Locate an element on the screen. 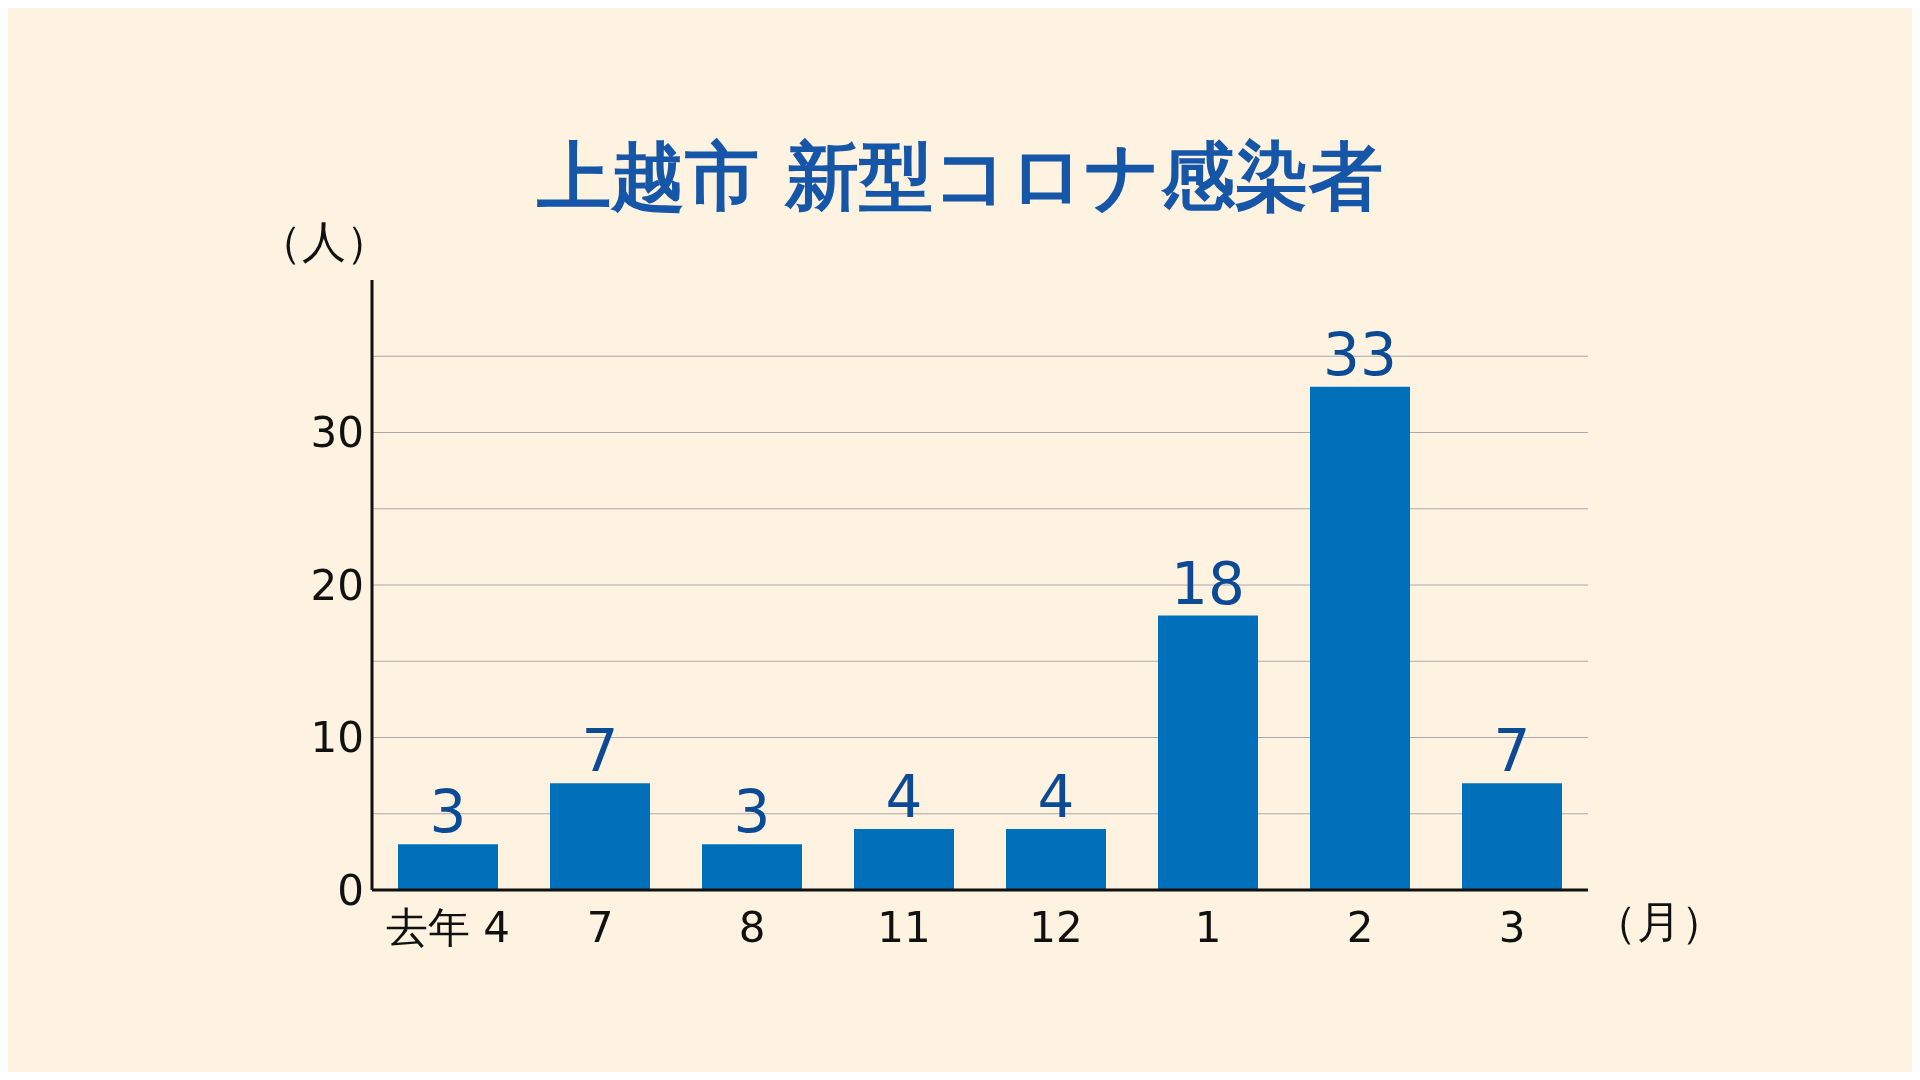 The height and width of the screenshot is (1080, 1920). y-tick-label: 10 is located at coordinates (337, 738).